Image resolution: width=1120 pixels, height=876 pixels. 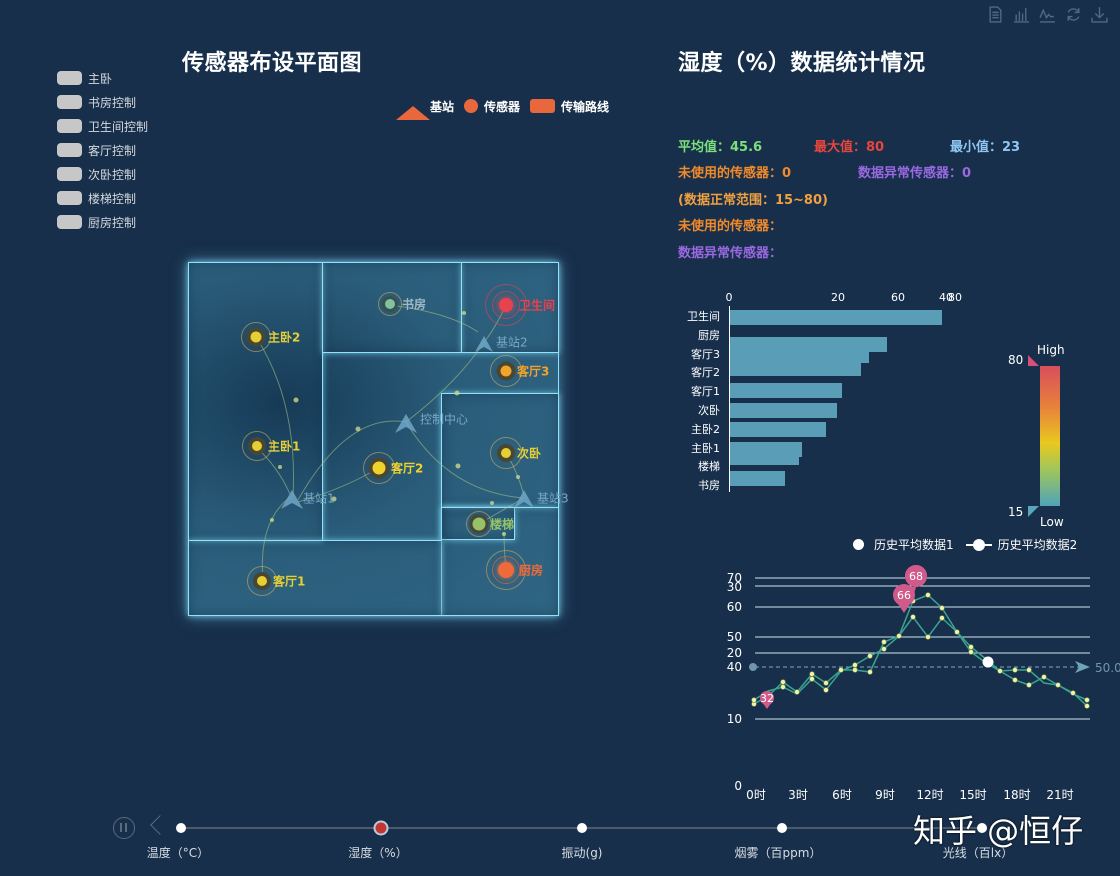 What do you see at coordinates (840, 147) in the screenshot?
I see `max-label: 最大值：` at bounding box center [840, 147].